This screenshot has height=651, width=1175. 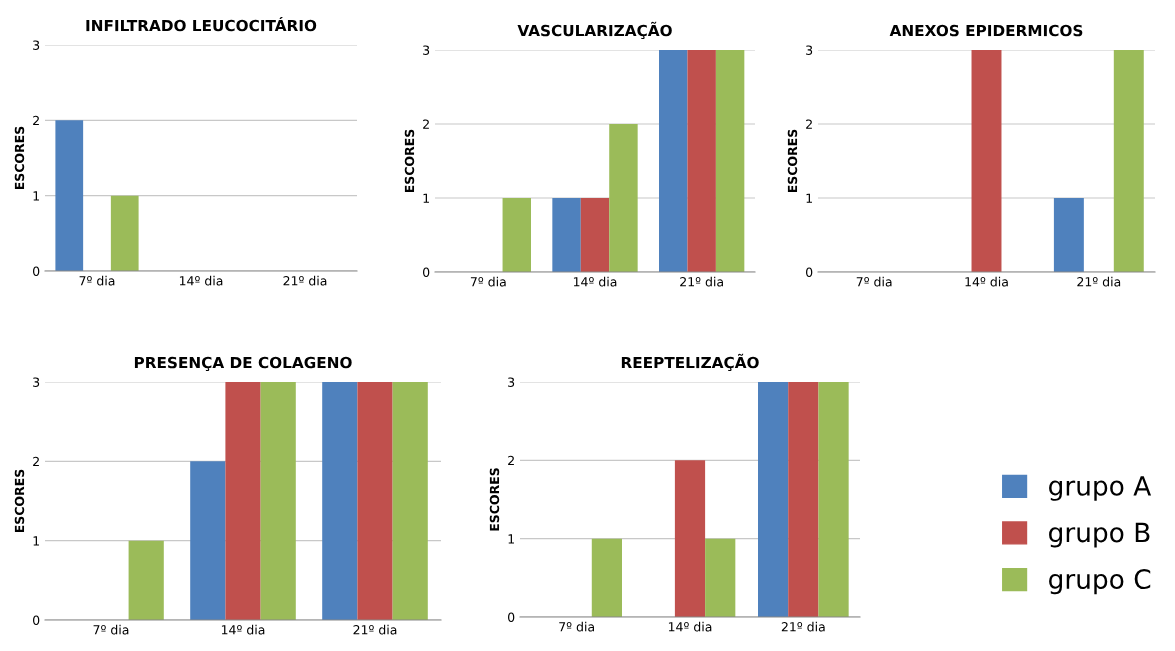 I want to click on chart-title: REEPTELIZAÇÃO, so click(x=690, y=362).